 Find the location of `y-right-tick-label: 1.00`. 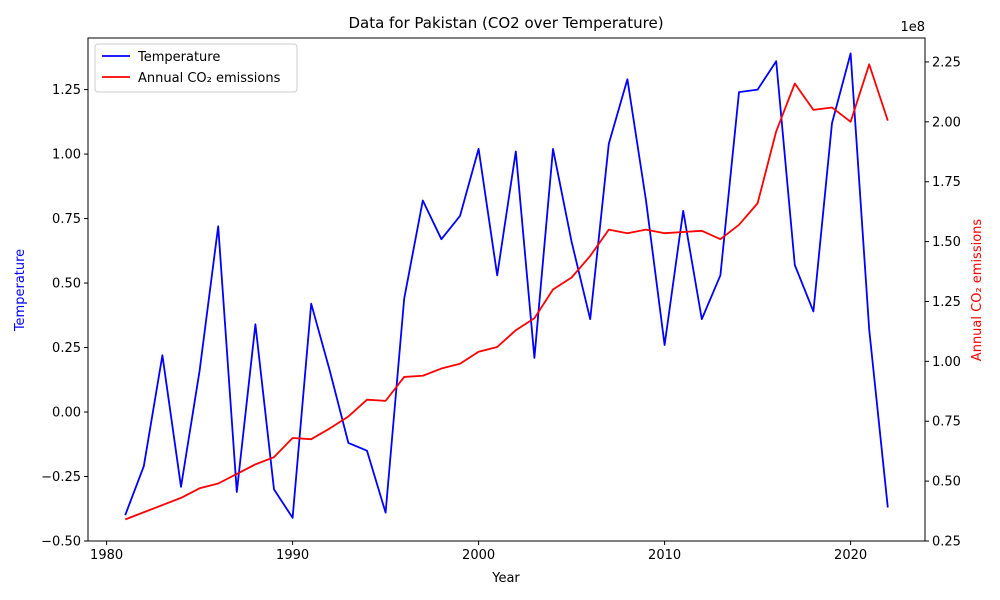

y-right-tick-label: 1.00 is located at coordinates (946, 362).